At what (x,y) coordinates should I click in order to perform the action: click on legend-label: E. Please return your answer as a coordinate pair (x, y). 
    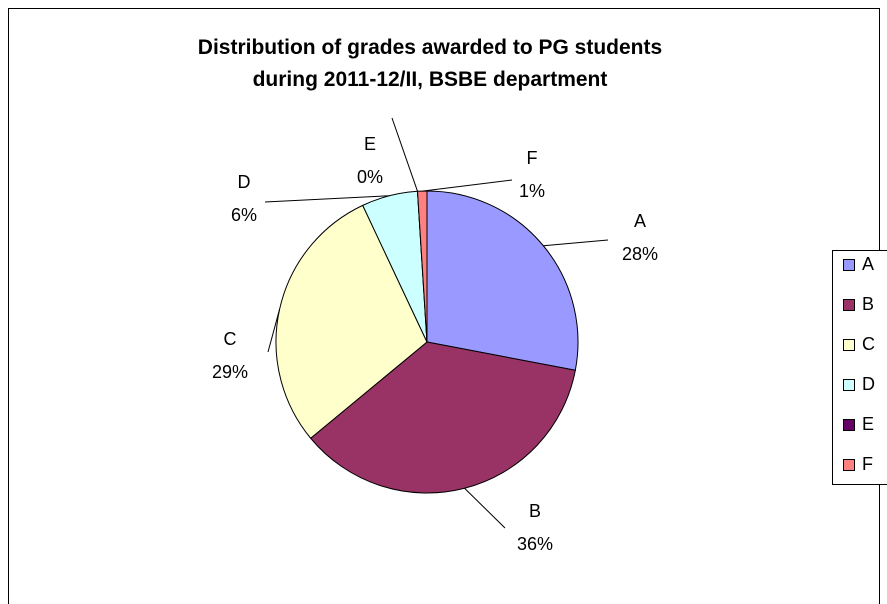
    Looking at the image, I should click on (868, 424).